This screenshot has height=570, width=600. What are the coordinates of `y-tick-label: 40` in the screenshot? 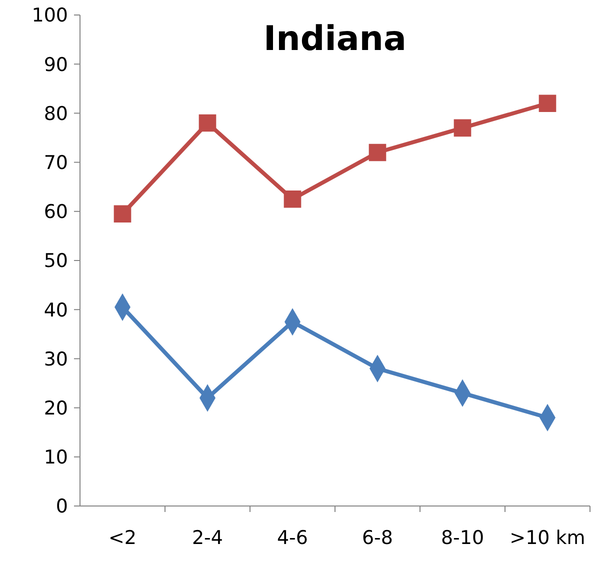 It's located at (56, 310).